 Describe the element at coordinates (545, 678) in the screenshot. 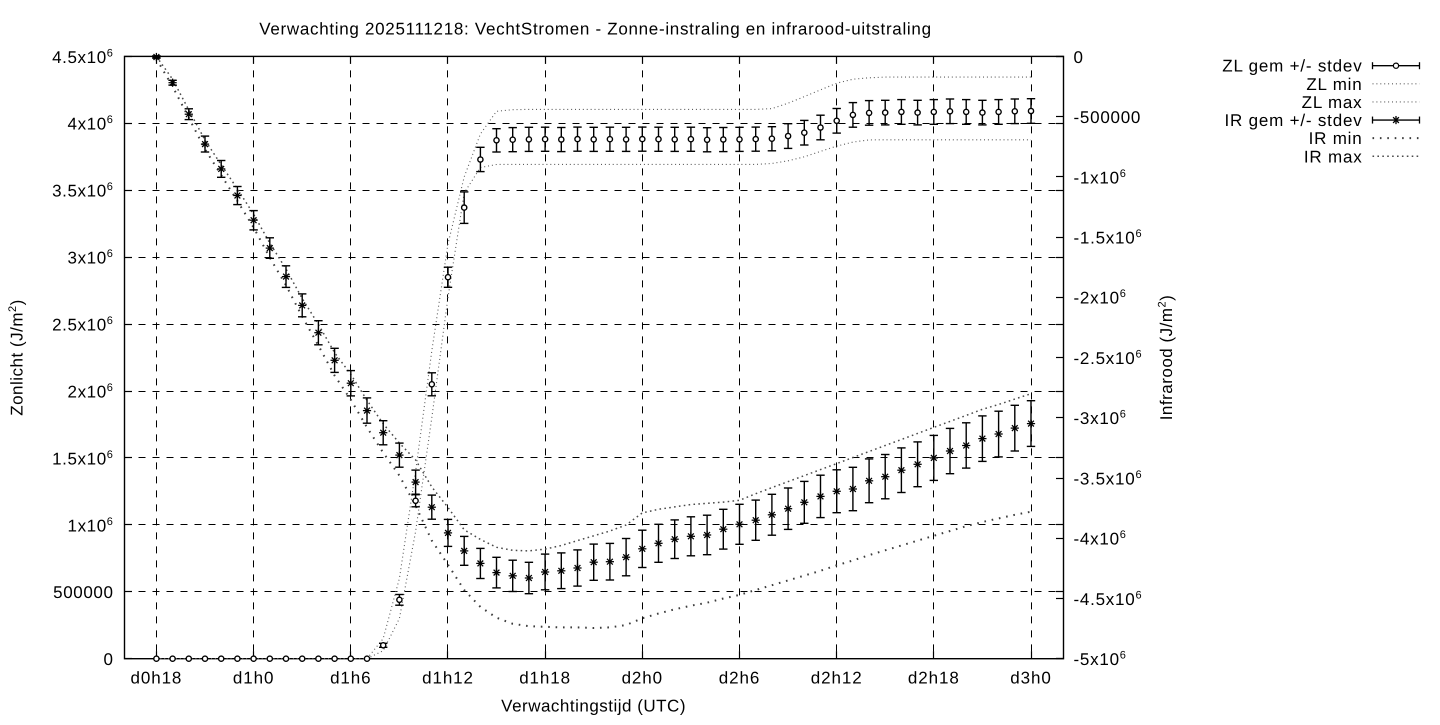

I see `svg-text: d1h18` at that location.